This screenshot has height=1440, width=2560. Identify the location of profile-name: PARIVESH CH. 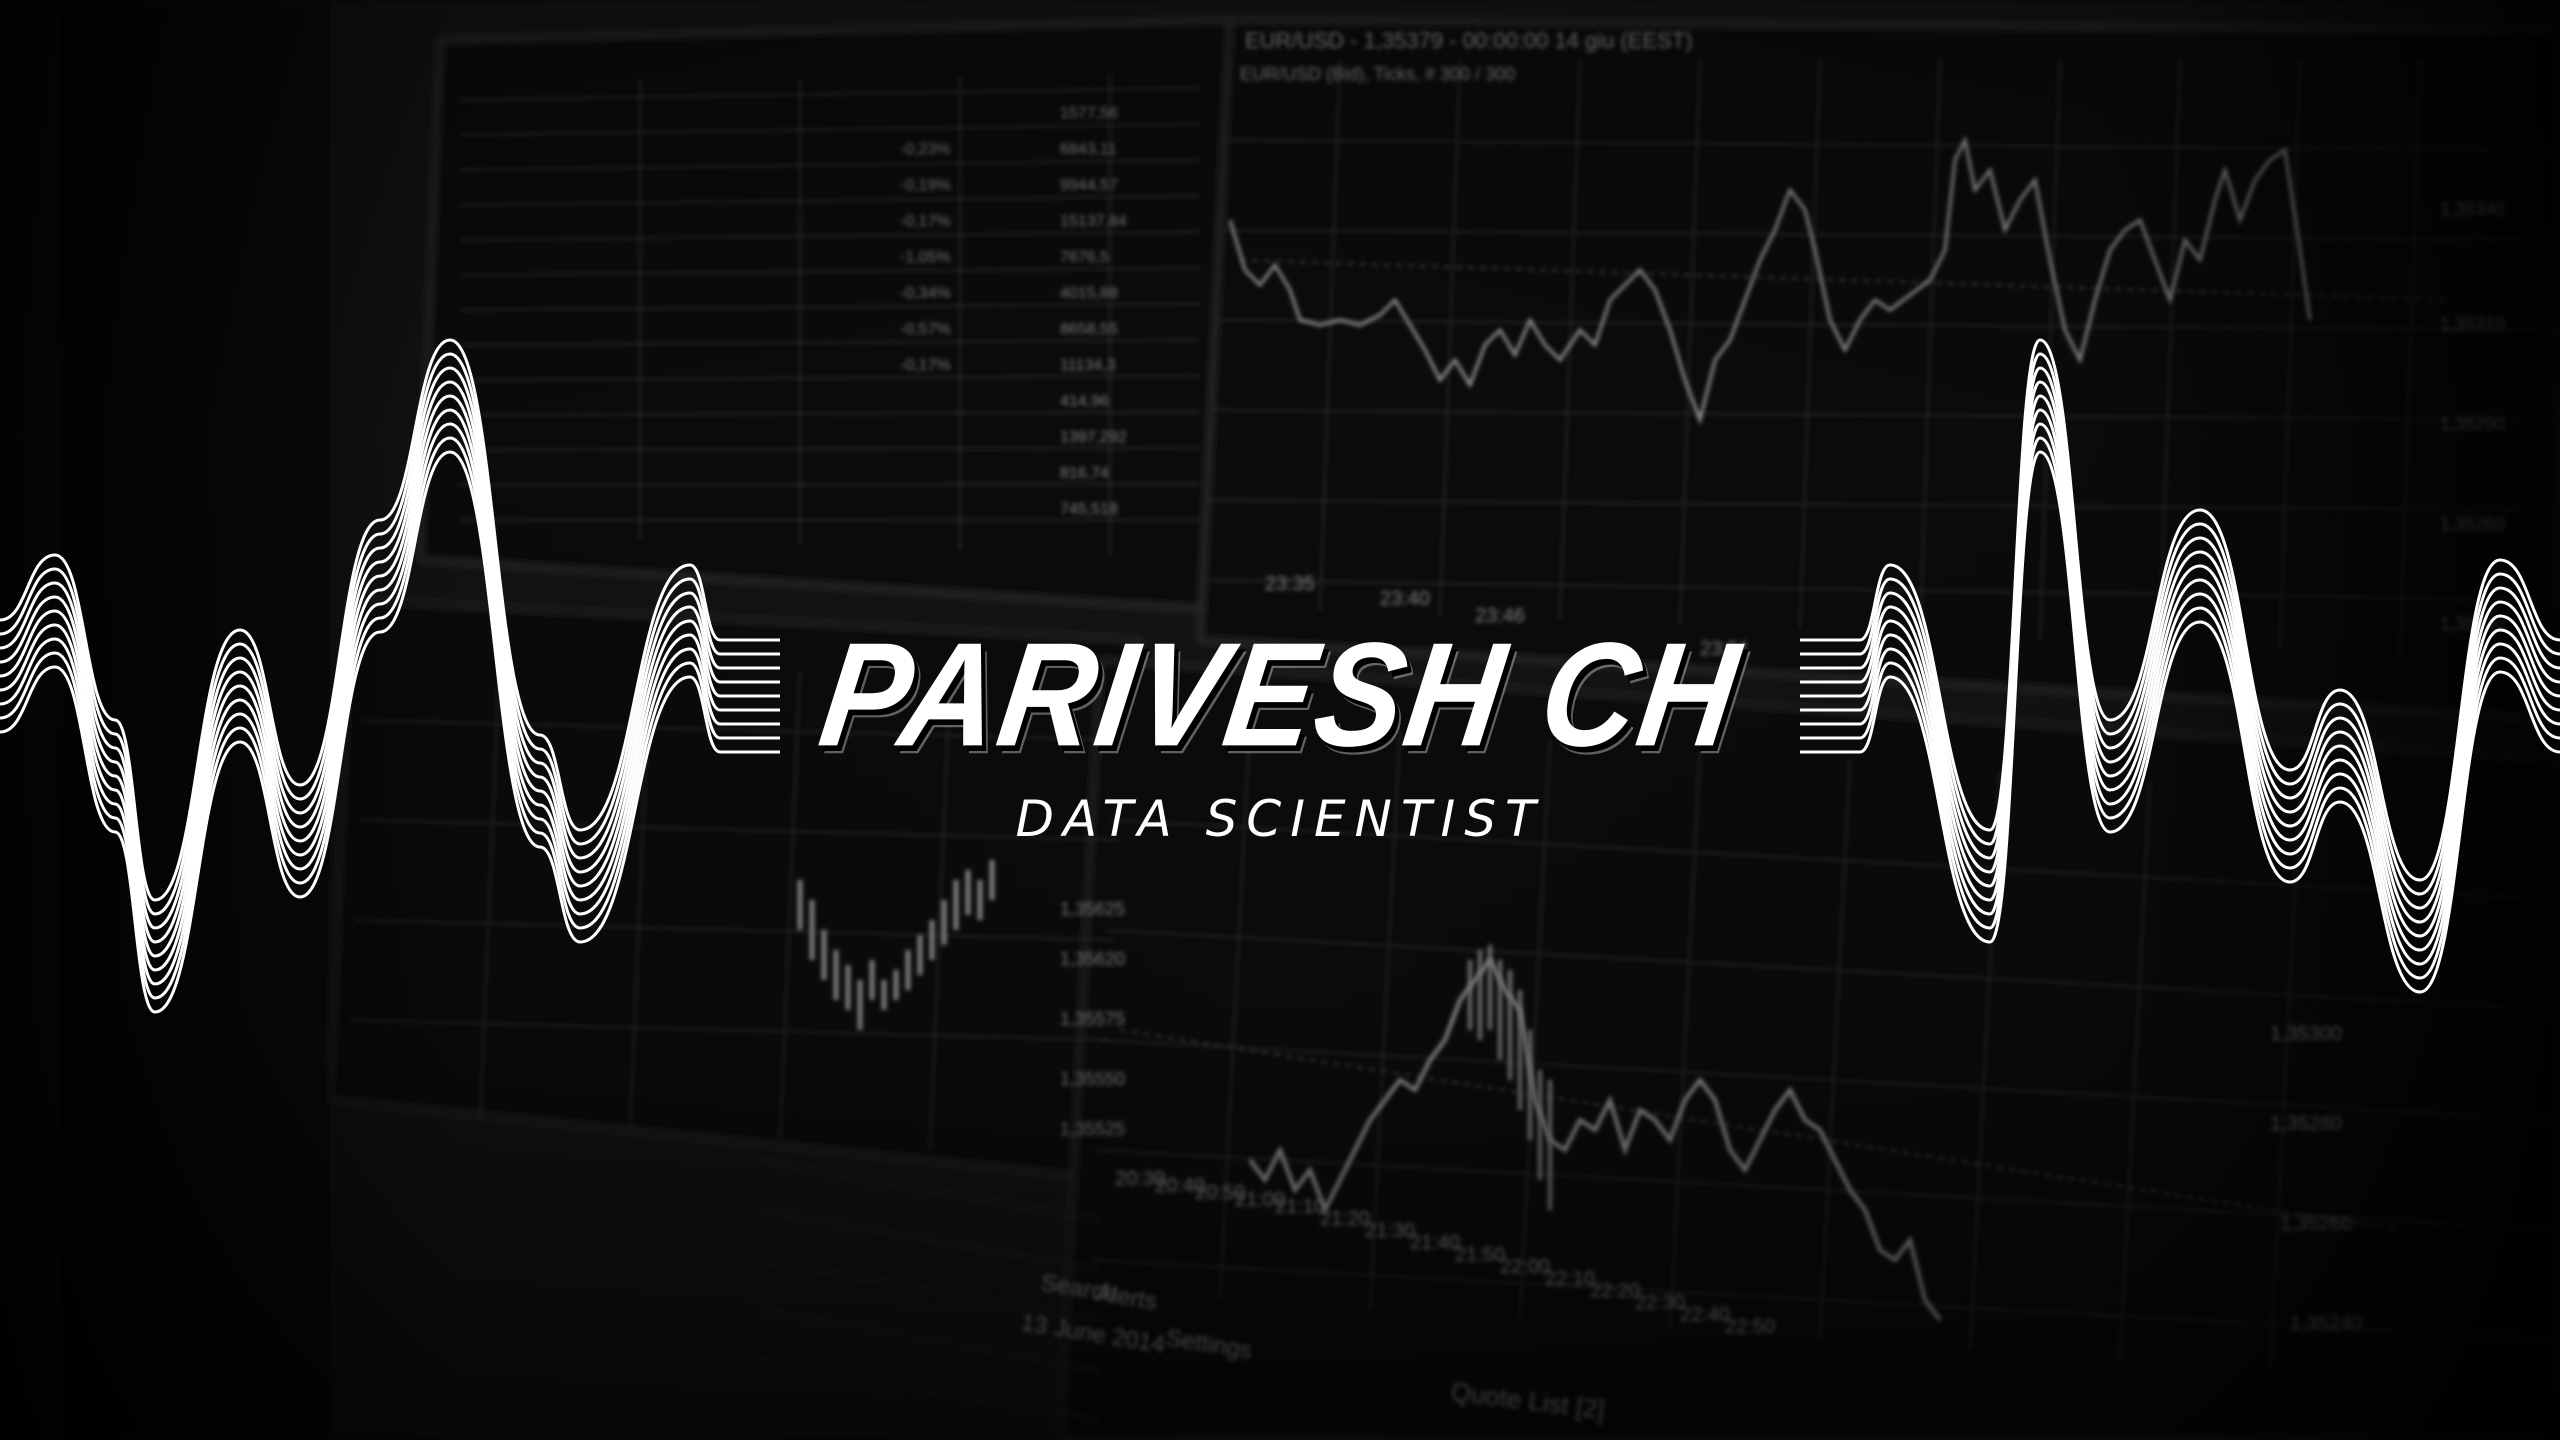
(1280, 694).